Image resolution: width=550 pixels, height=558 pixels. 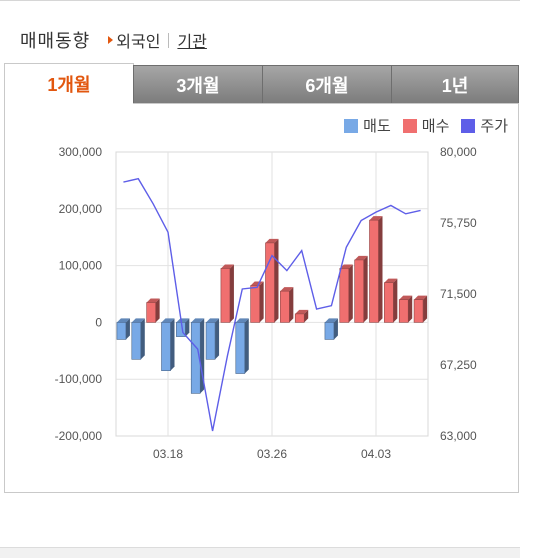 What do you see at coordinates (458, 436) in the screenshot?
I see `right-axis-tick-label: 63,000` at bounding box center [458, 436].